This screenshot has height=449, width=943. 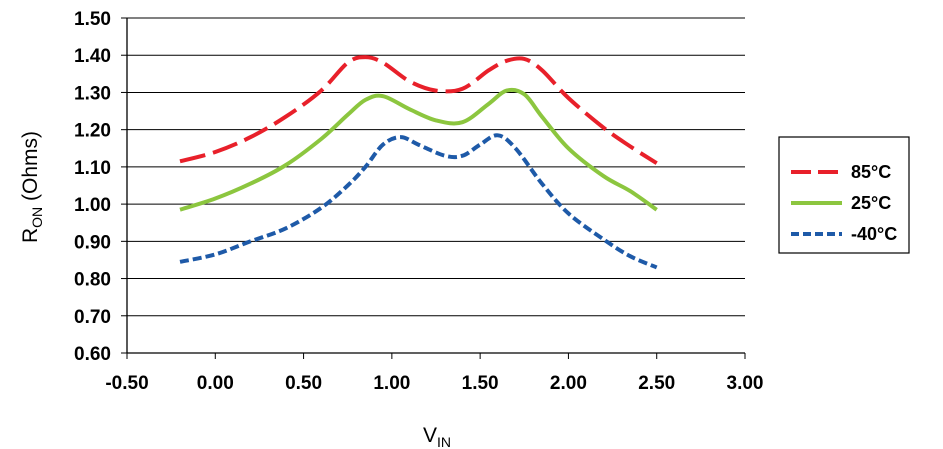 What do you see at coordinates (871, 172) in the screenshot?
I see `legend-label-0: 85°C` at bounding box center [871, 172].